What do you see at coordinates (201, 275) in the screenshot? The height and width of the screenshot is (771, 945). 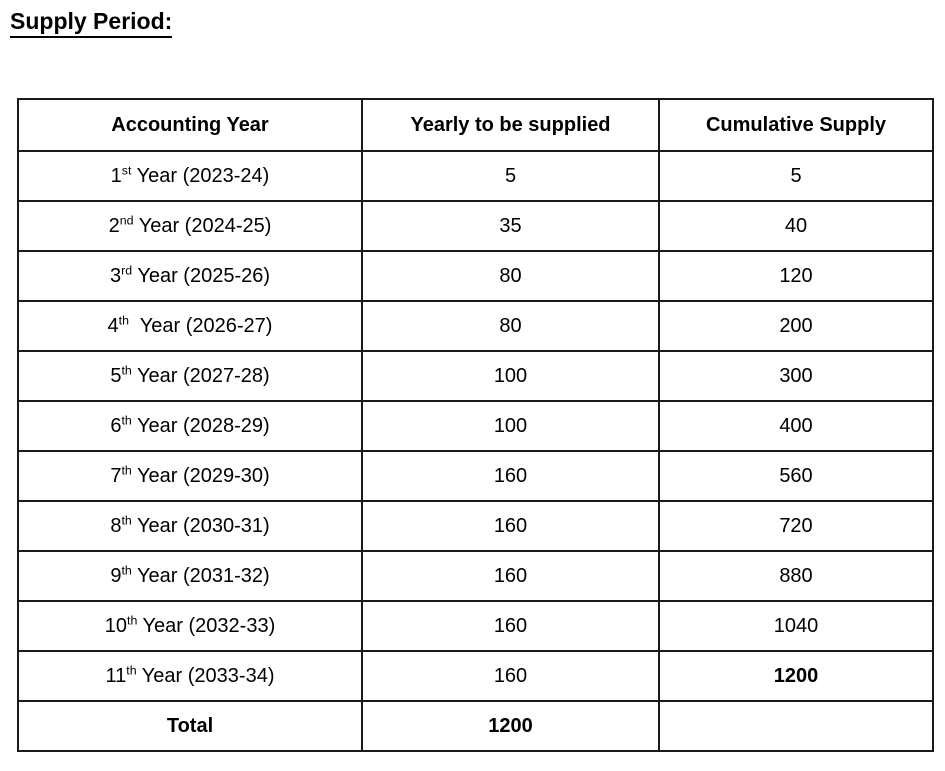 I see `year-label: Year (2025-26)` at bounding box center [201, 275].